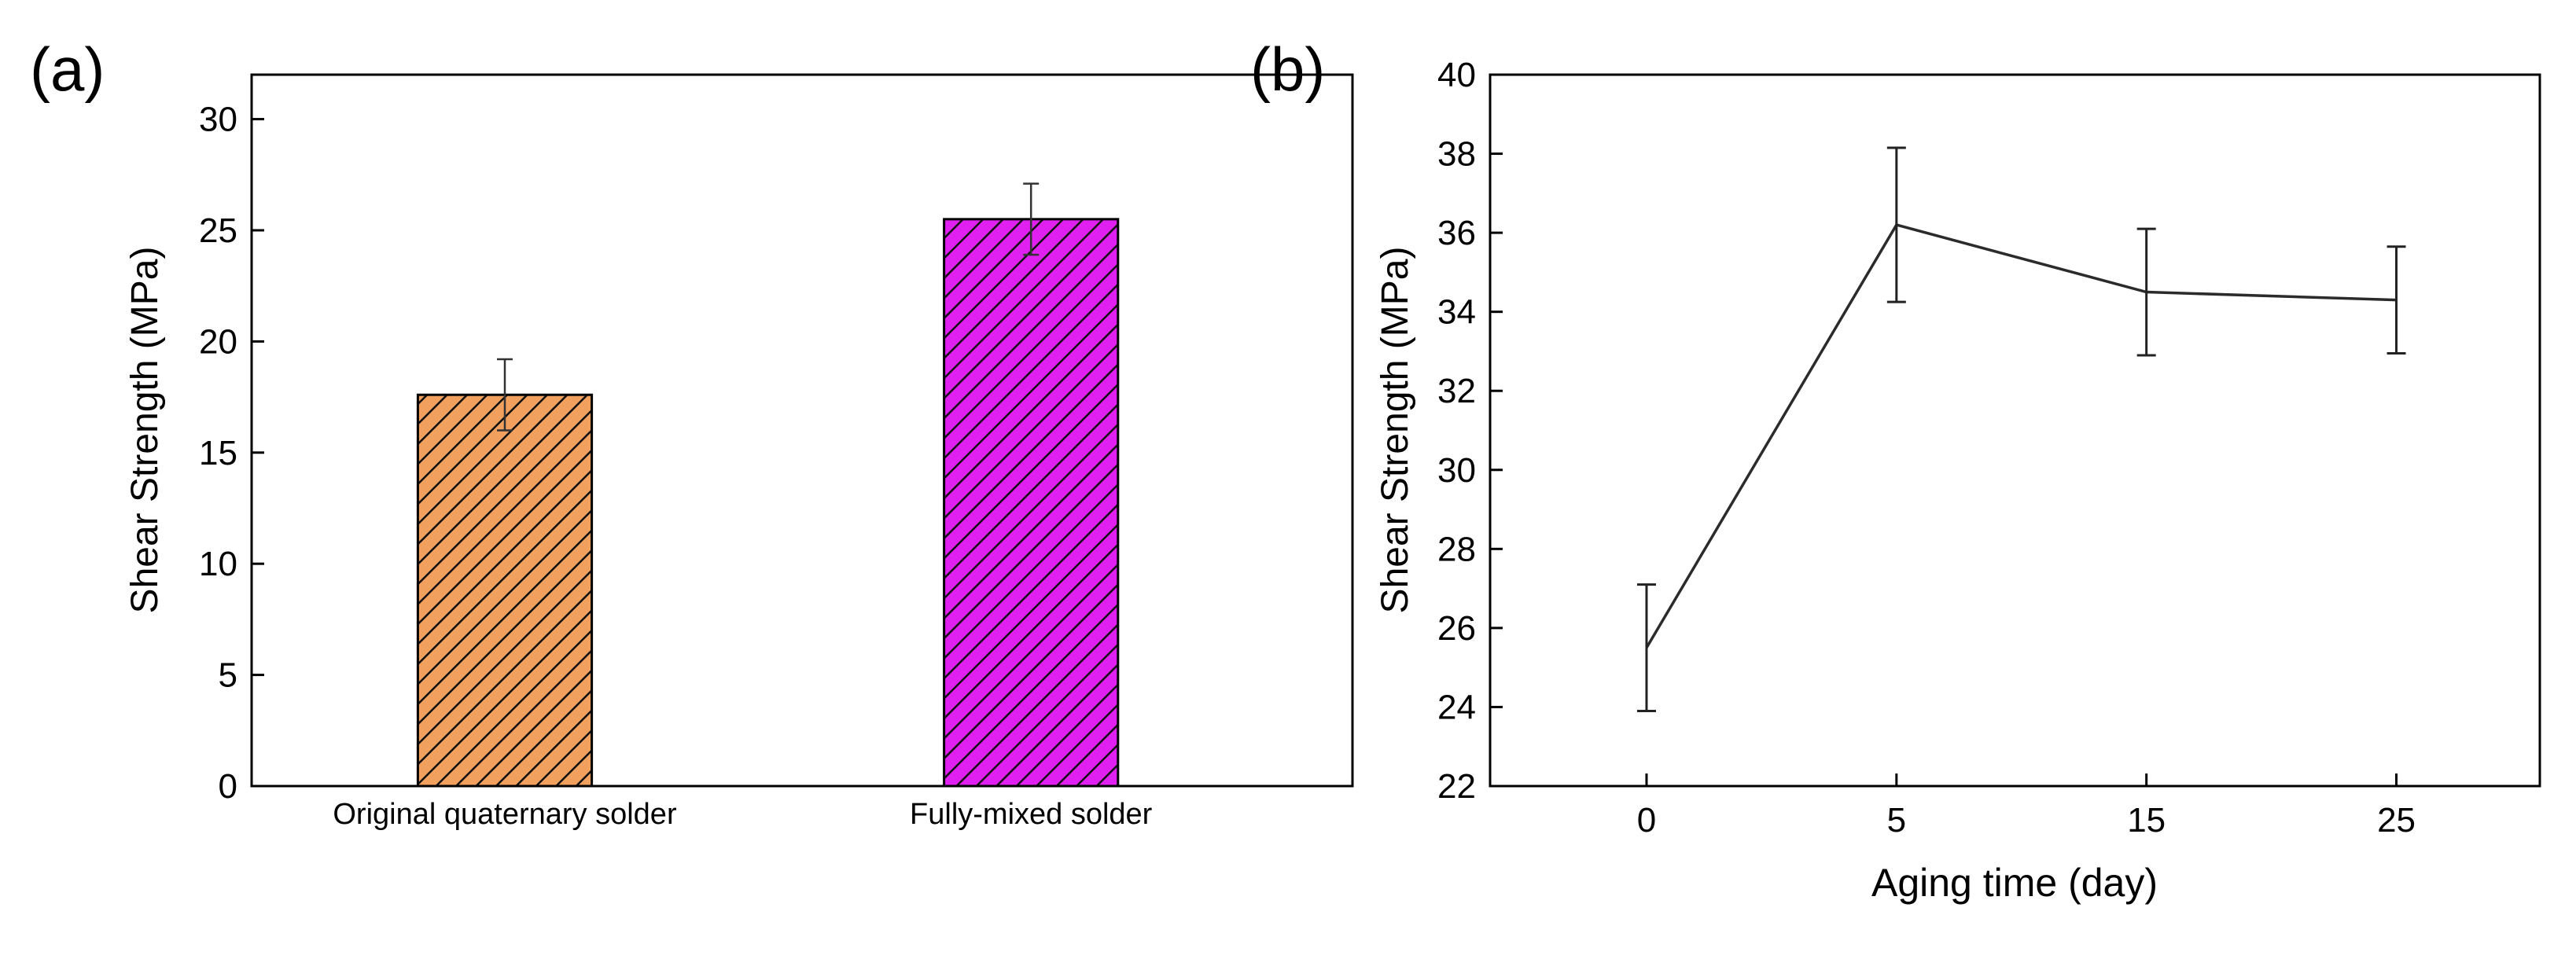 The width and height of the screenshot is (2576, 959). I want to click on y-tick-label: 40, so click(1456, 75).